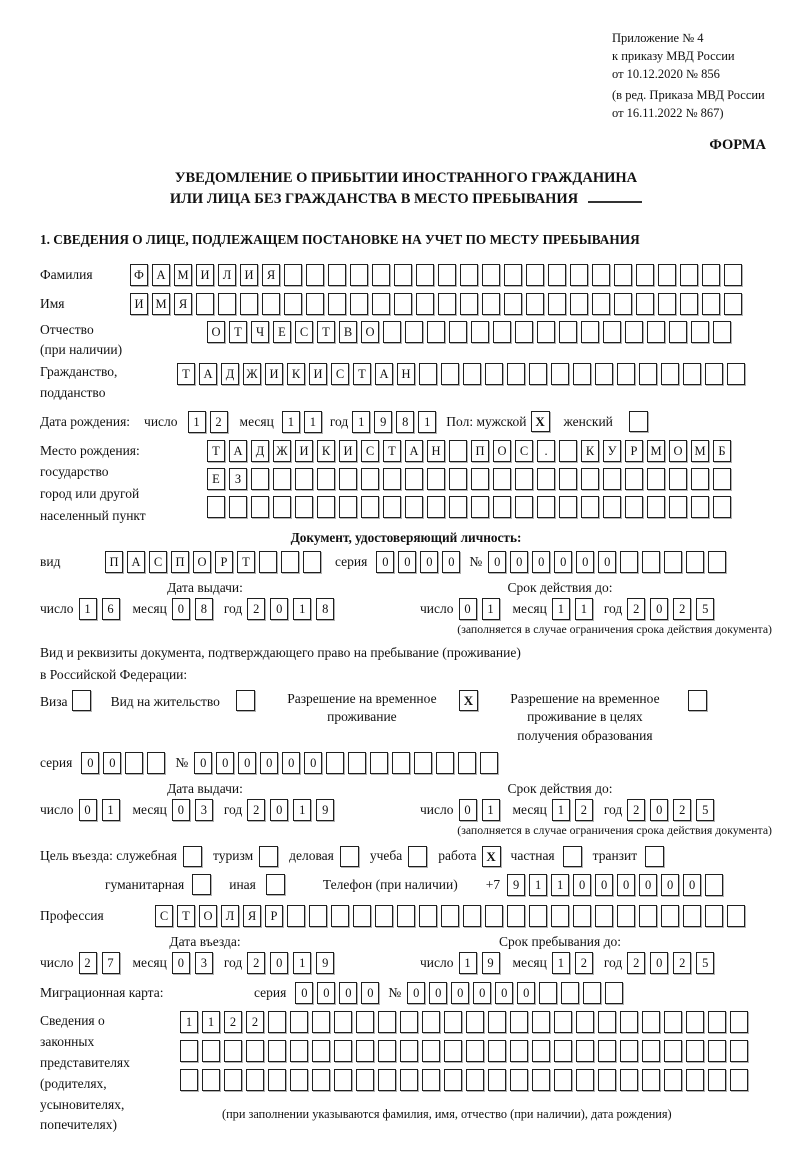 The height and width of the screenshot is (1163, 800). Describe the element at coordinates (202, 885) in the screenshot. I see `humanitarian-checkbox` at that location.